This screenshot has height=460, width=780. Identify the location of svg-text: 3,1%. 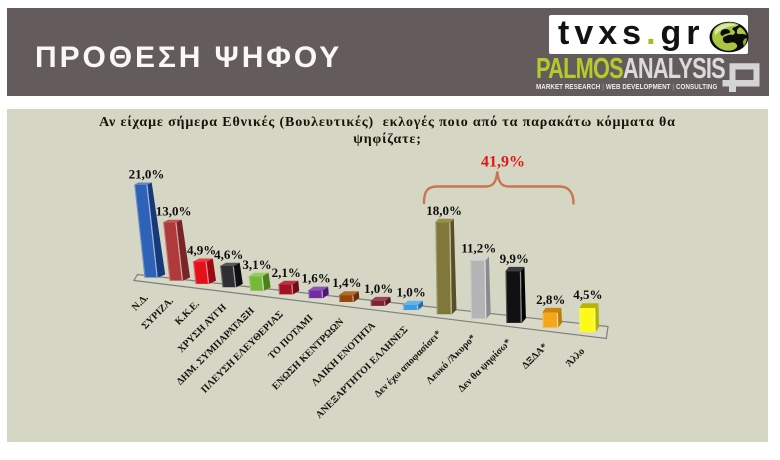
(256, 264).